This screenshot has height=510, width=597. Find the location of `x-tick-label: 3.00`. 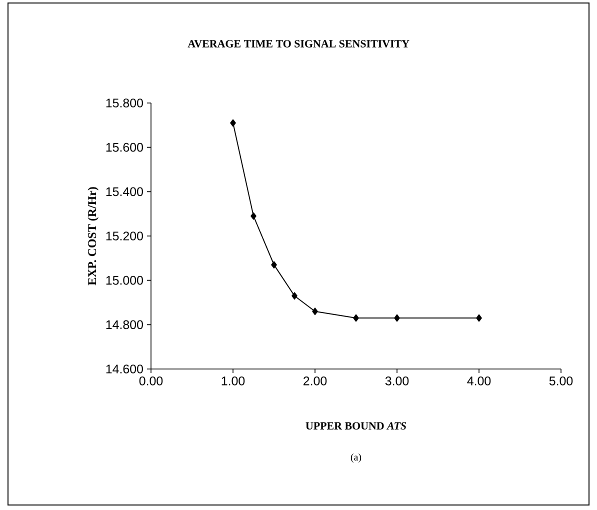

x-tick-label: 3.00 is located at coordinates (397, 381).